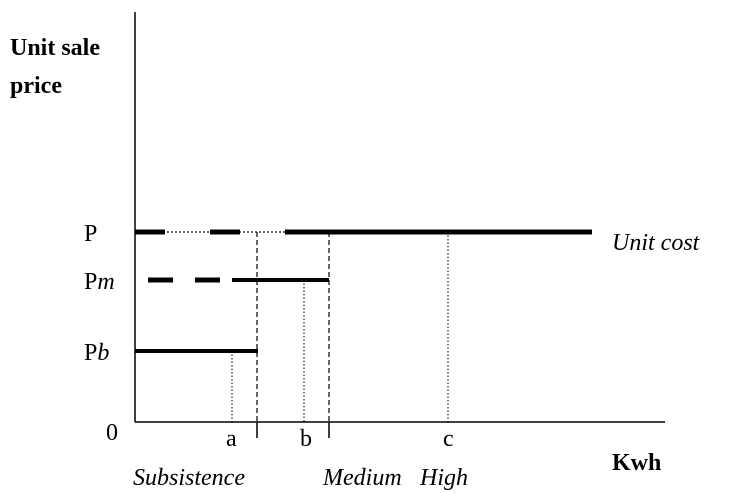 This screenshot has width=729, height=493. I want to click on level: Pb, so click(96, 353).